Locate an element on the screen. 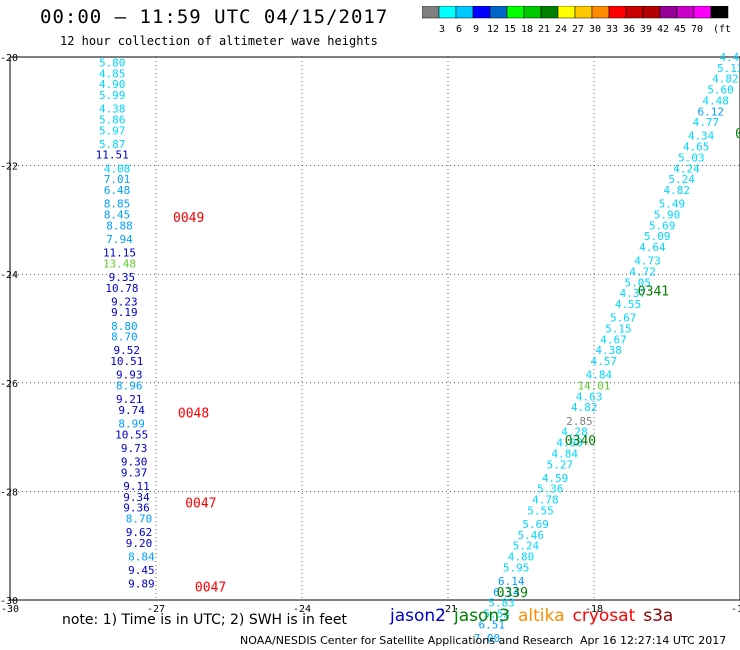 This screenshot has width=740, height=650. colorbar-unit: (ft) is located at coordinates (722, 29).